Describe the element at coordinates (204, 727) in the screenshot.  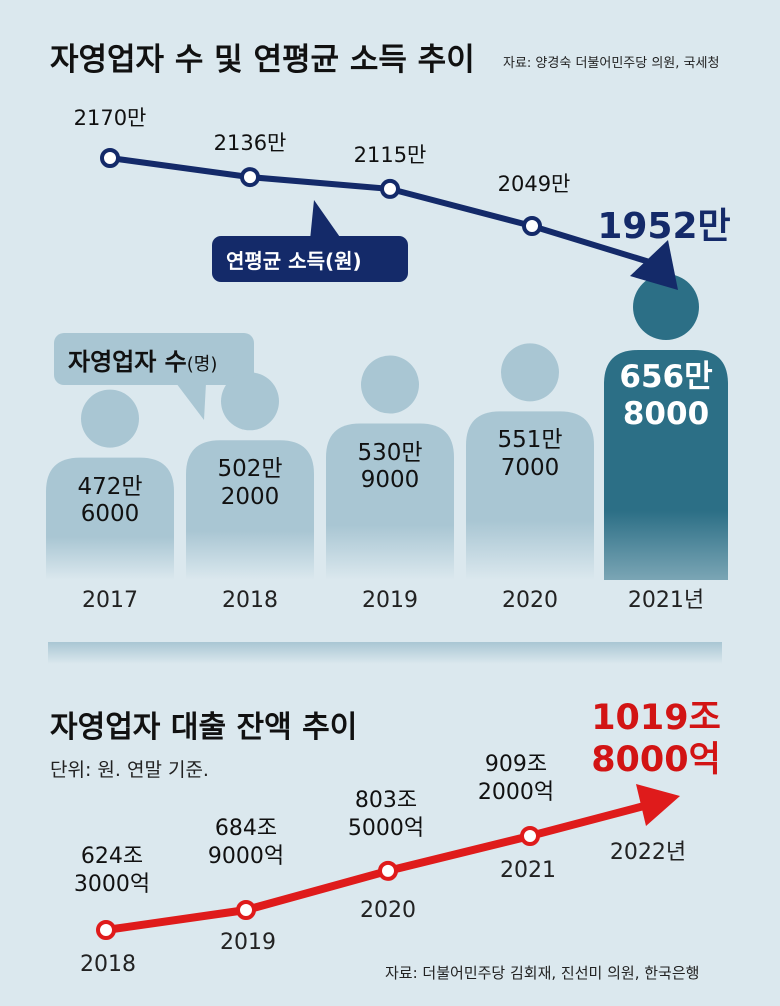
I see `bottom-title: 자영업자 대출 잔액 추이` at that location.